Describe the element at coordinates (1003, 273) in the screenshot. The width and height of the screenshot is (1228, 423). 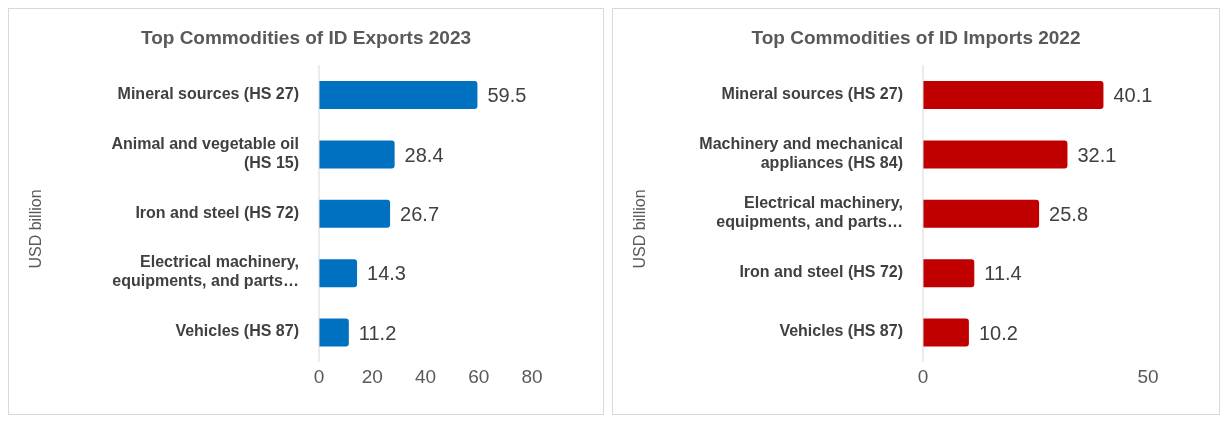
I see `data-label: 11.4` at that location.